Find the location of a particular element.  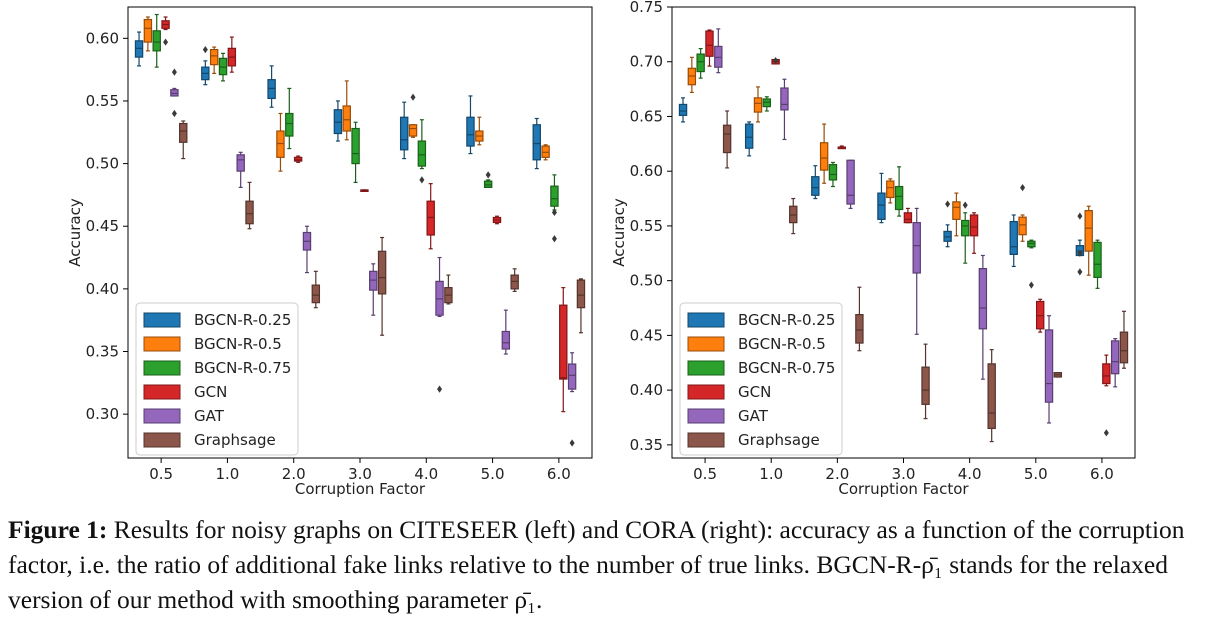

x-tick-label: 1.0 is located at coordinates (227, 474).